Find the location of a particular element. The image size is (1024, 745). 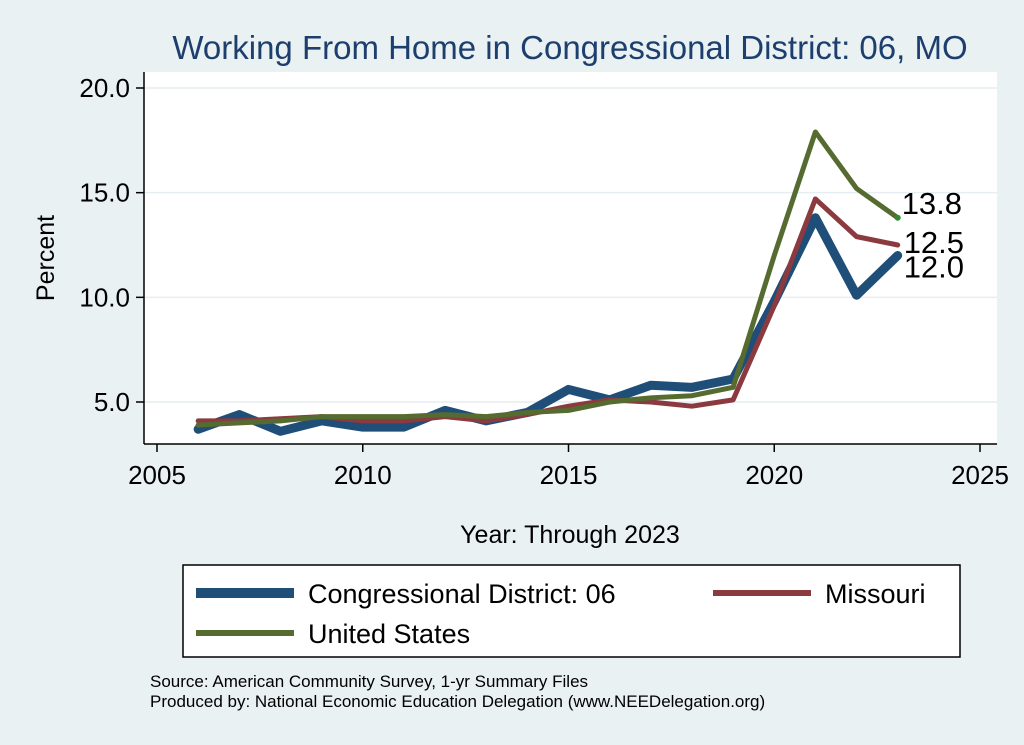

y-axis-label: Percent is located at coordinates (46, 258).